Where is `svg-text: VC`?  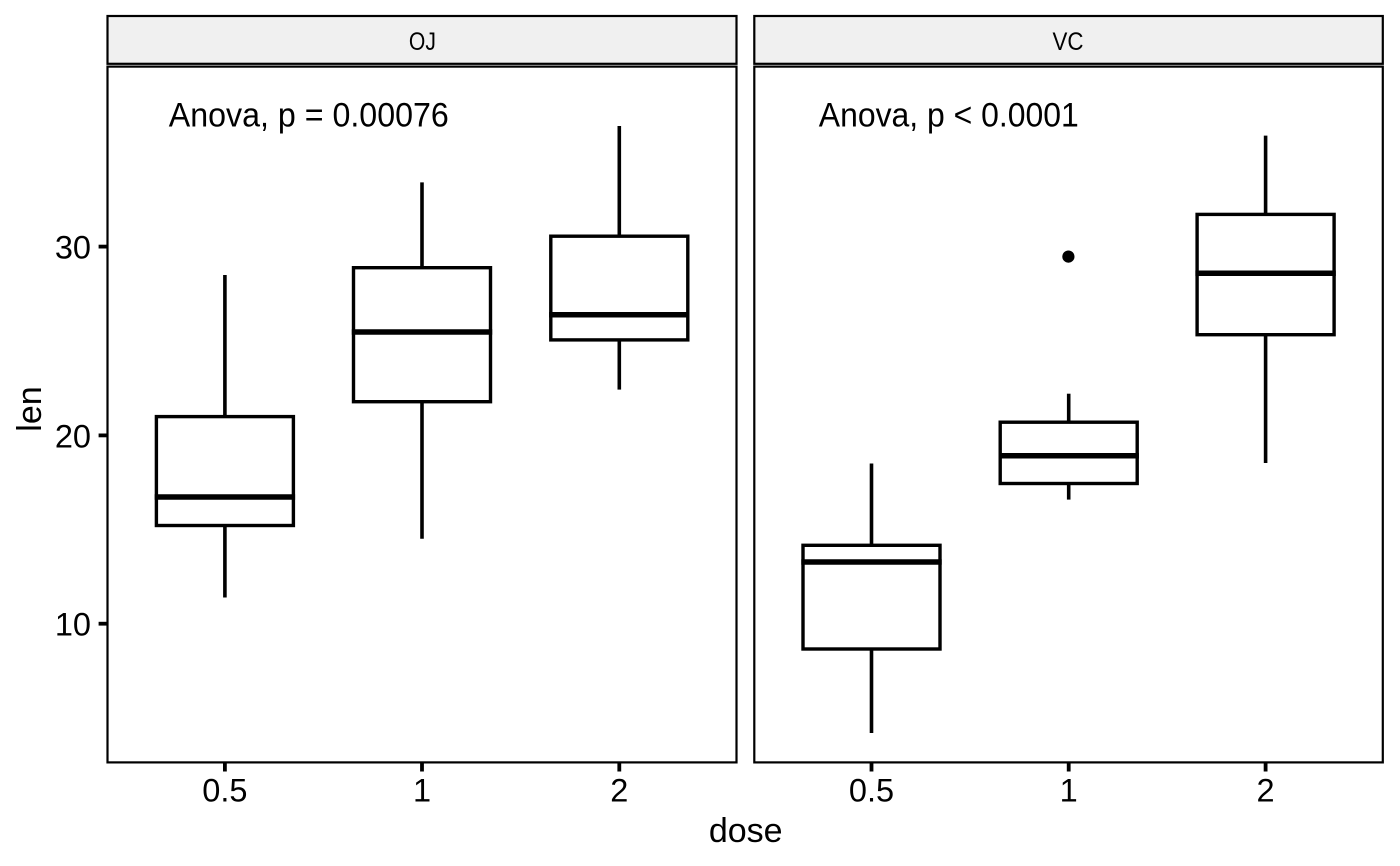 svg-text: VC is located at coordinates (1068, 42).